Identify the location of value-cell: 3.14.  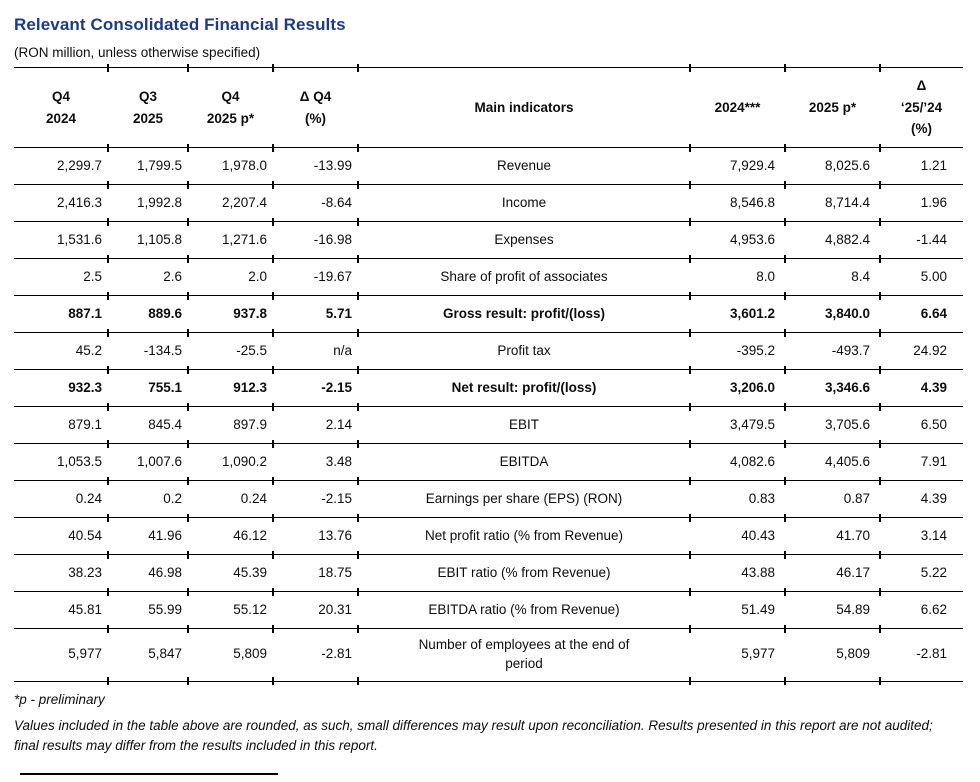
(921, 536).